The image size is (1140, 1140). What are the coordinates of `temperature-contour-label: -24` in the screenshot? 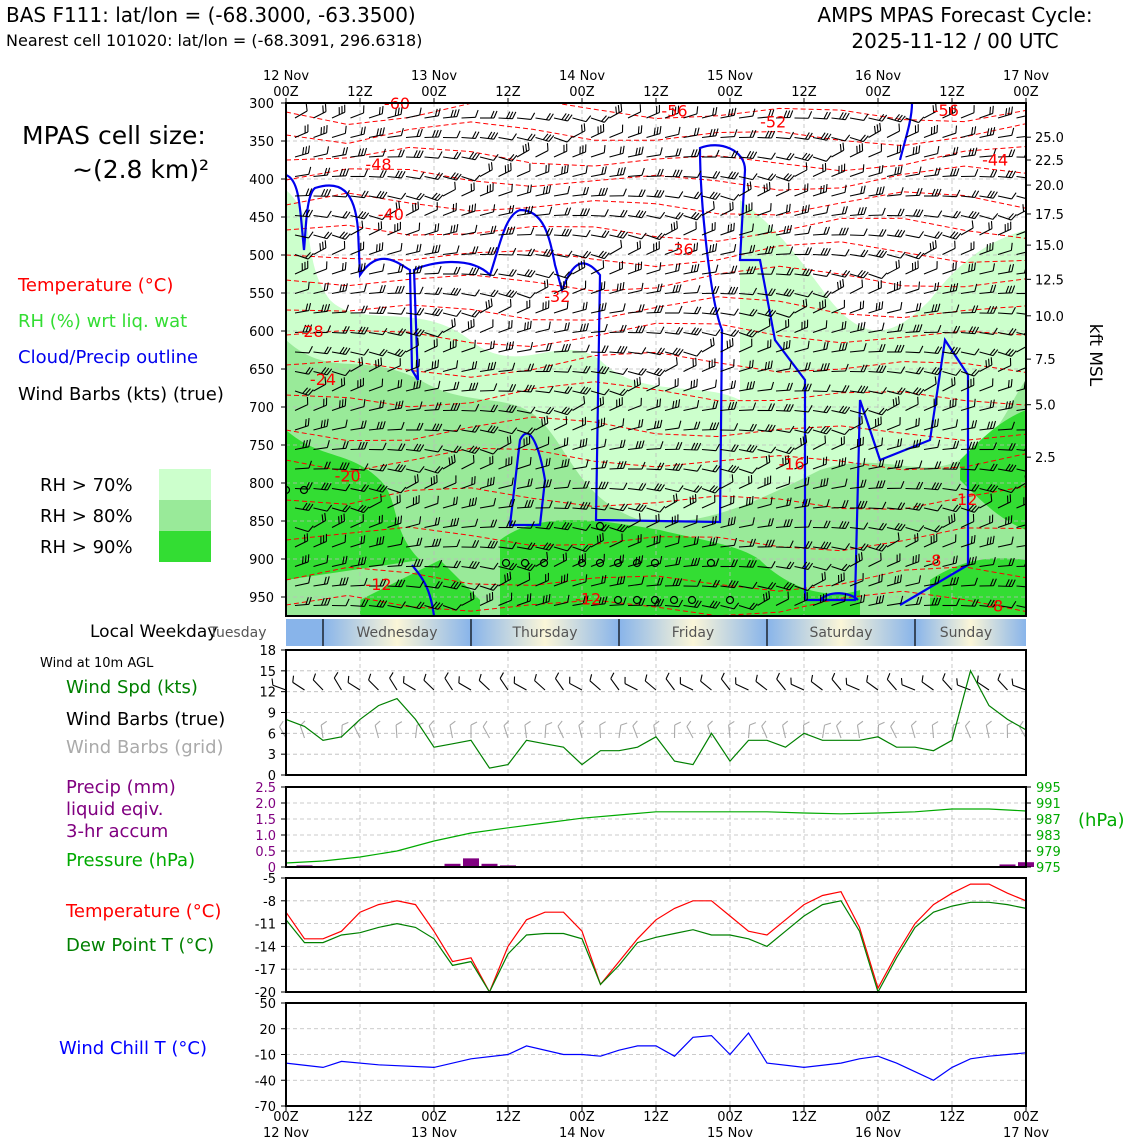 It's located at (323, 379).